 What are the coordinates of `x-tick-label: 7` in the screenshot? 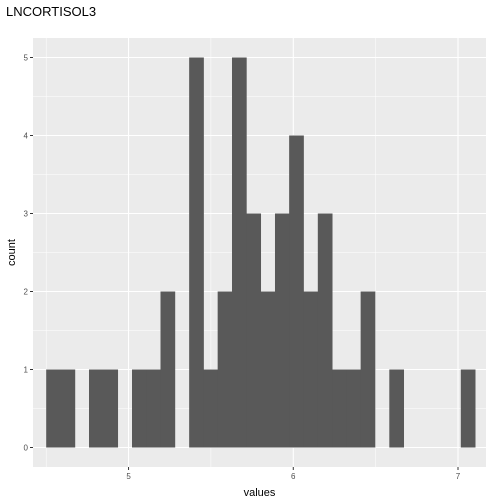 It's located at (458, 476).